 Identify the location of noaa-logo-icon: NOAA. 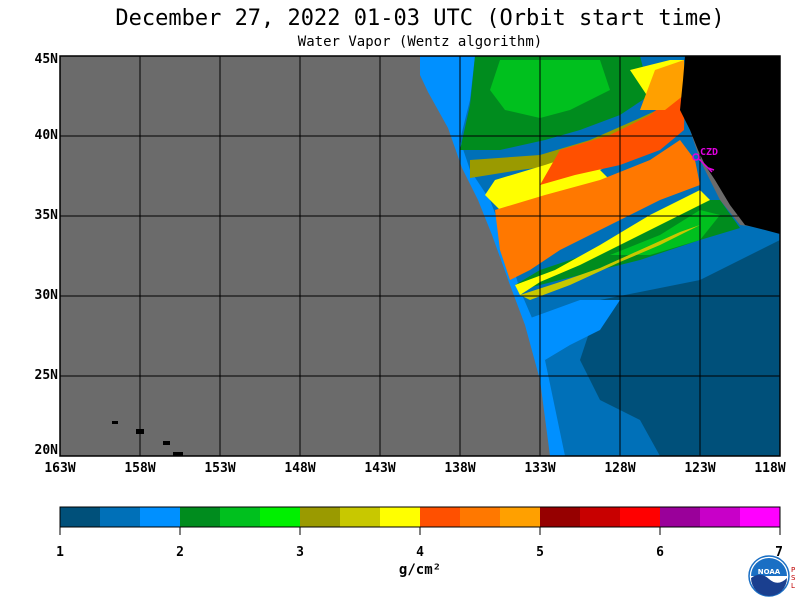
(769, 576).